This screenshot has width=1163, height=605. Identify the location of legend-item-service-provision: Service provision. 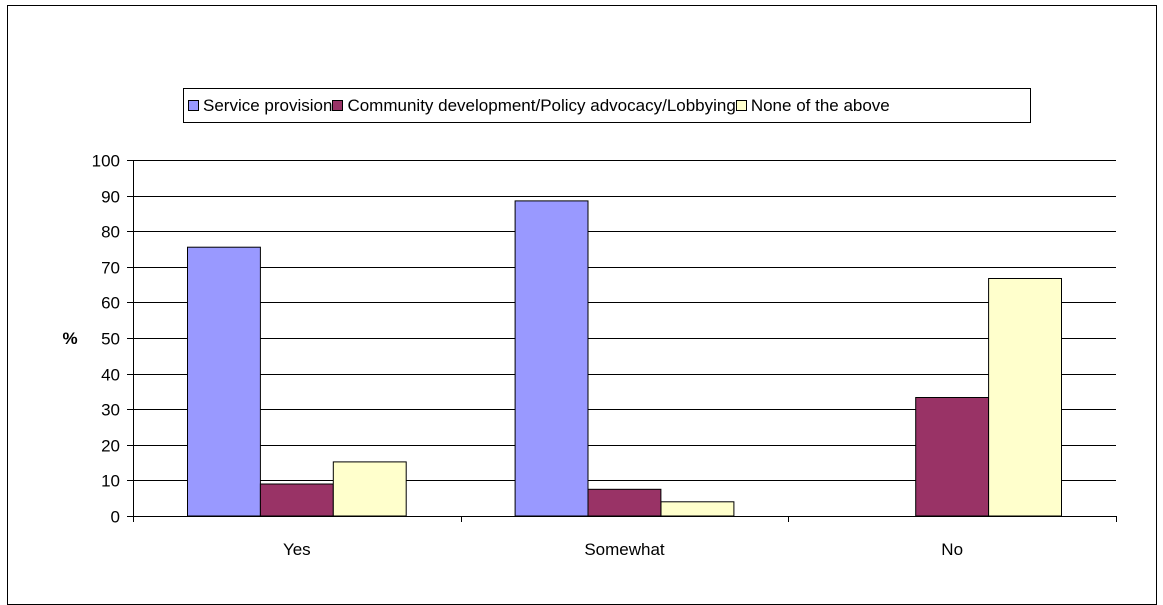
(260, 106).